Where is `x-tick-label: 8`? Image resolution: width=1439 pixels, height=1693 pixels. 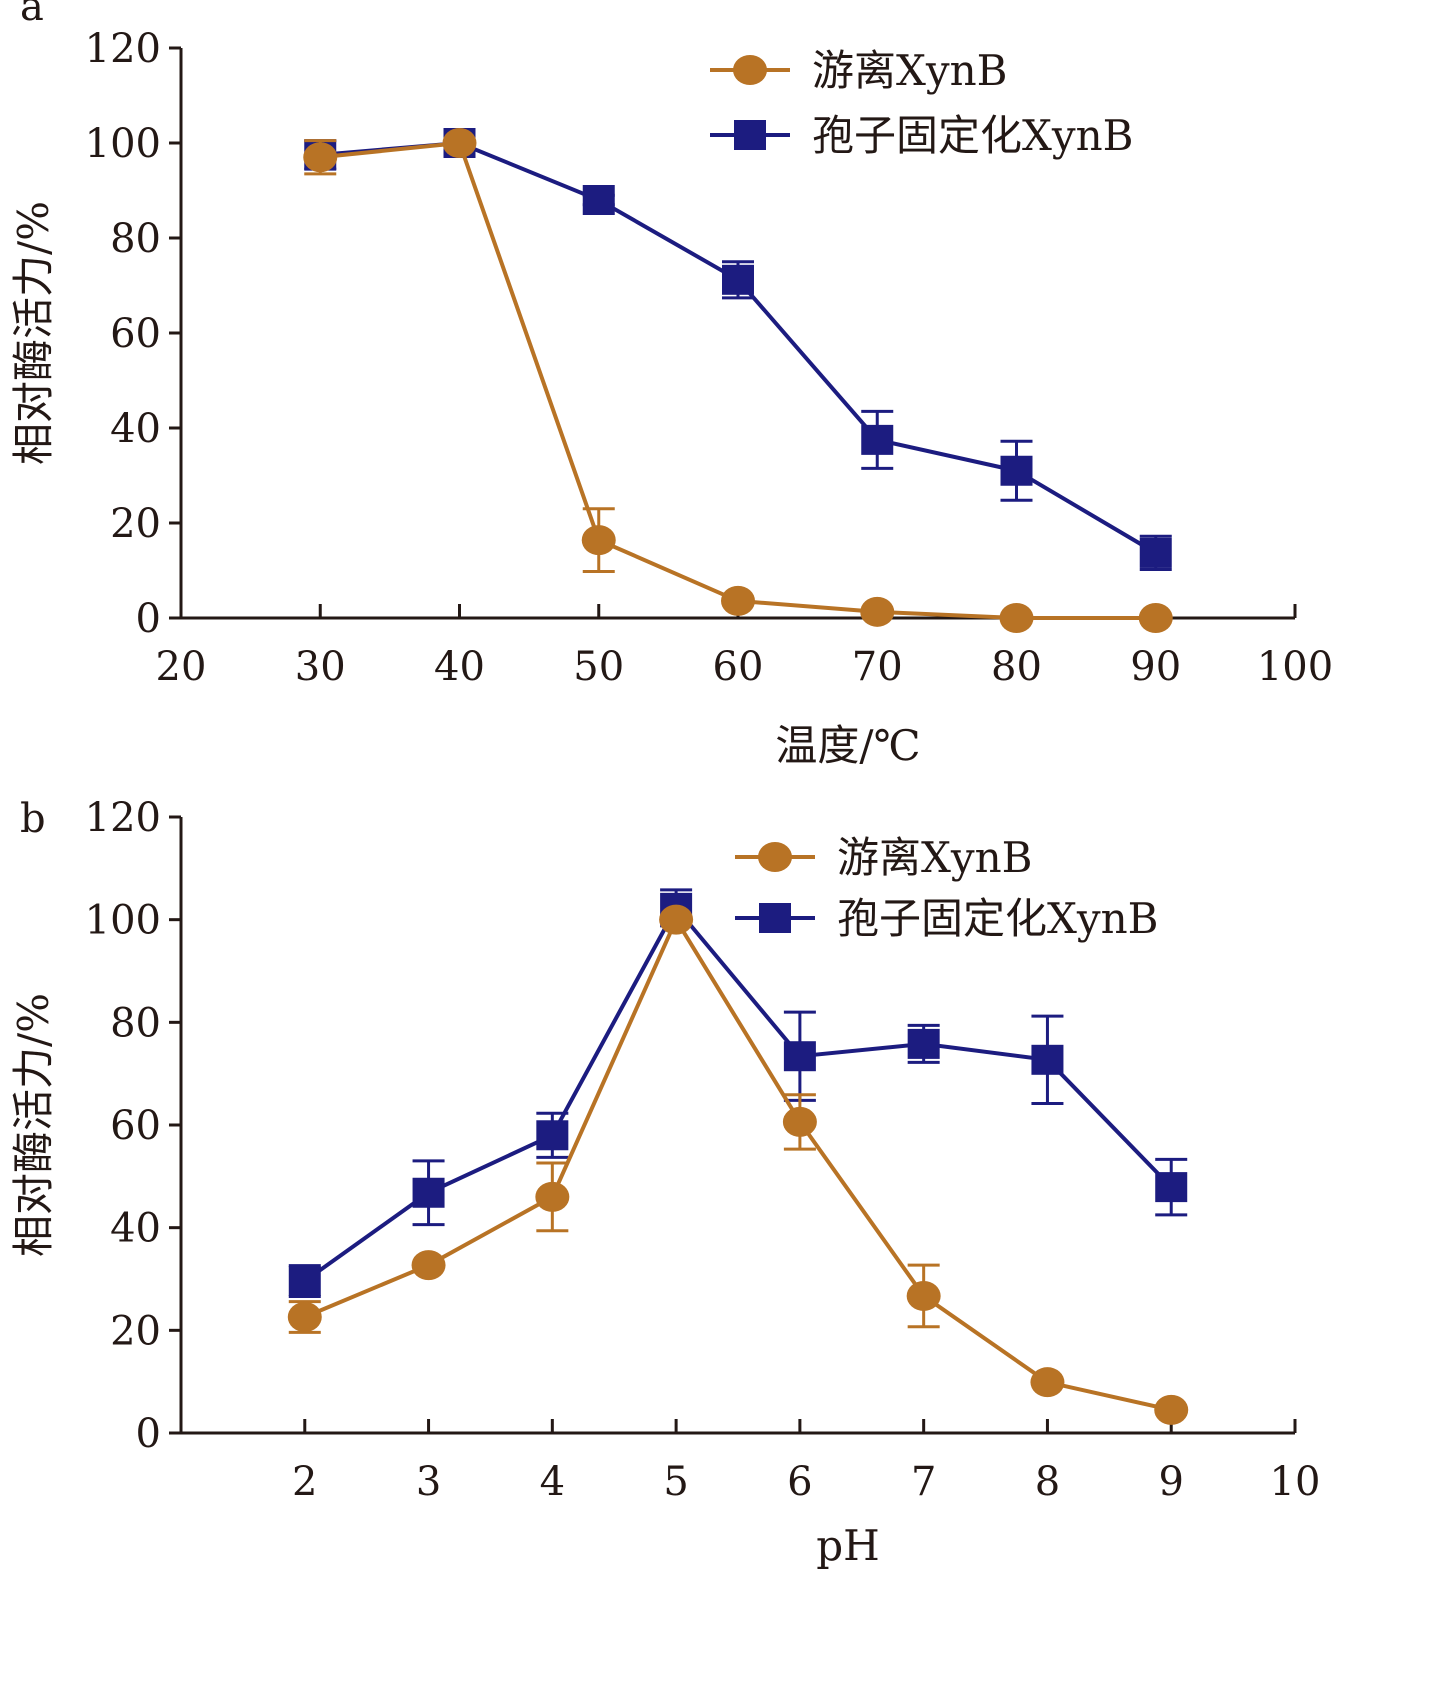
x-tick-label: 8 is located at coordinates (1047, 1482).